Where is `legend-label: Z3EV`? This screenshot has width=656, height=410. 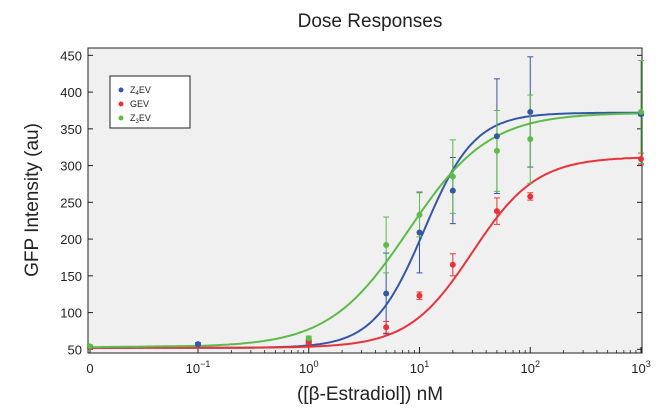
legend-label: Z3EV is located at coordinates (140, 119).